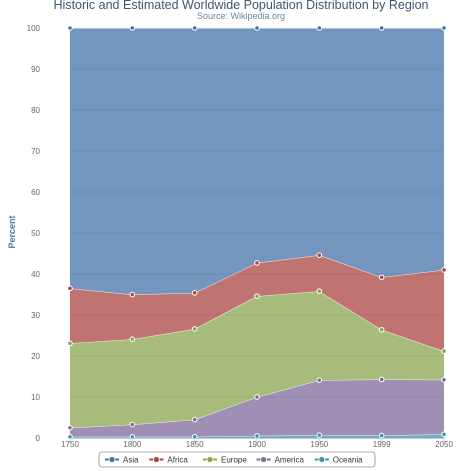 This screenshot has height=471, width=474. What do you see at coordinates (382, 444) in the screenshot?
I see `x-tick-label: 1999` at bounding box center [382, 444].